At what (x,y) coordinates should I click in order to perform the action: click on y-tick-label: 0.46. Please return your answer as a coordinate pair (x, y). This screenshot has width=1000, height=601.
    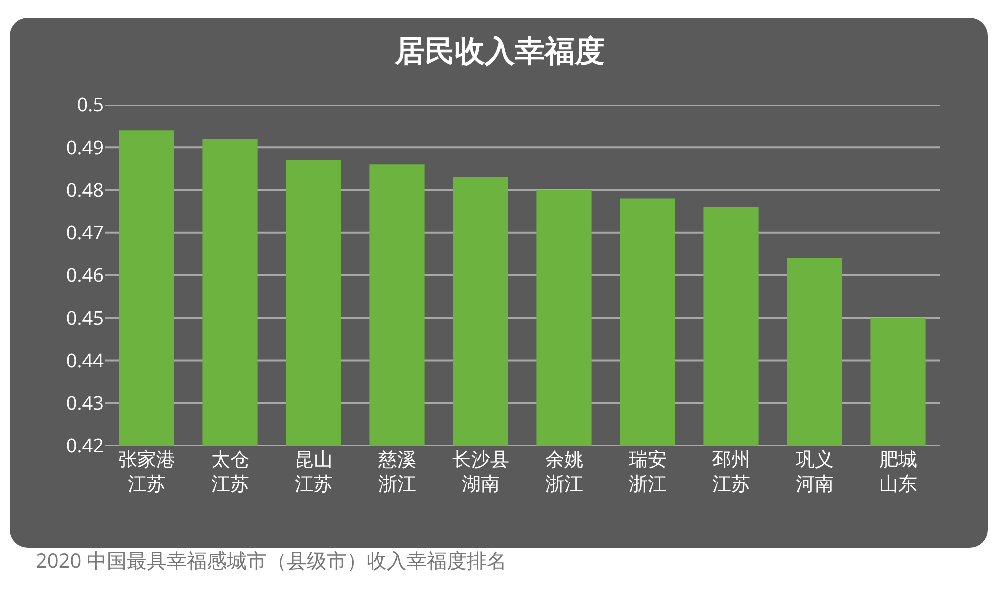
    Looking at the image, I should click on (85, 275).